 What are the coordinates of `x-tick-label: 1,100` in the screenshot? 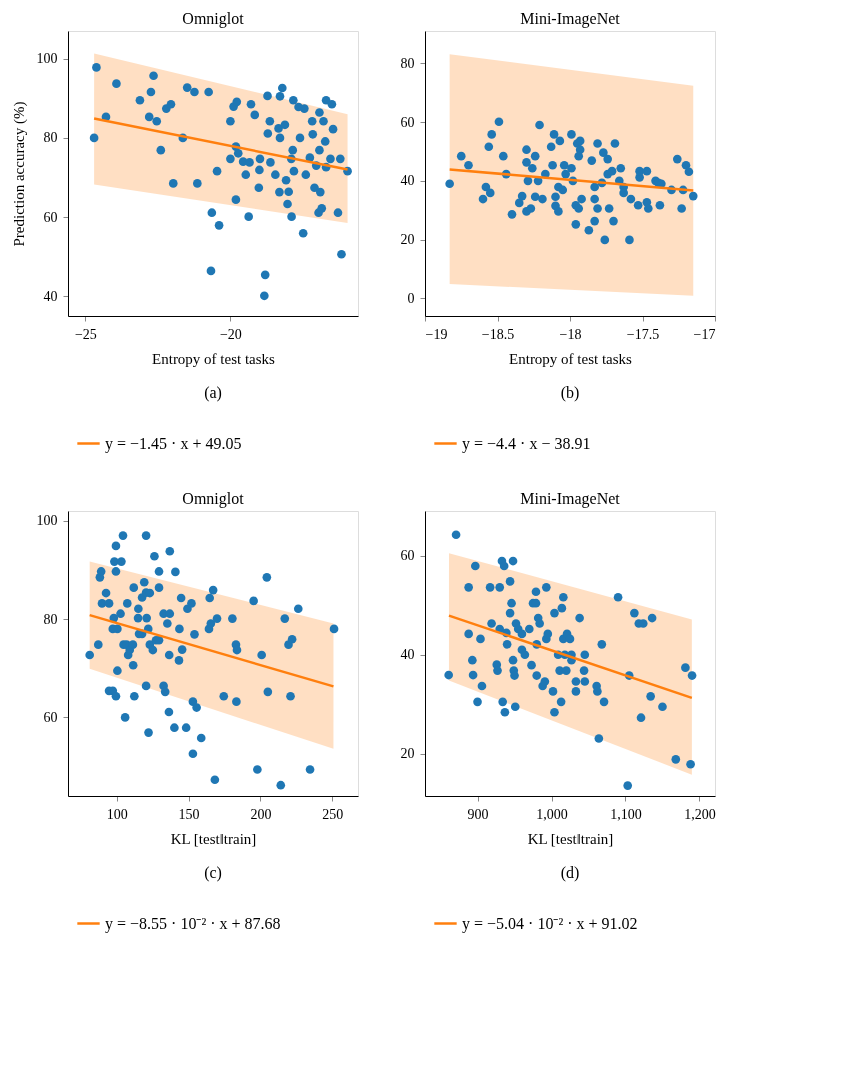 It's located at (626, 814).